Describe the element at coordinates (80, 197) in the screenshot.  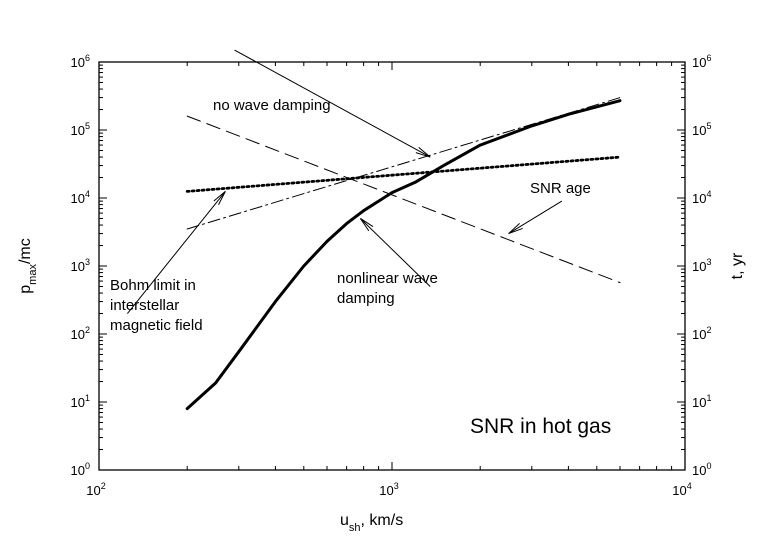
I see `y-tick-label-left: 10⁴` at that location.